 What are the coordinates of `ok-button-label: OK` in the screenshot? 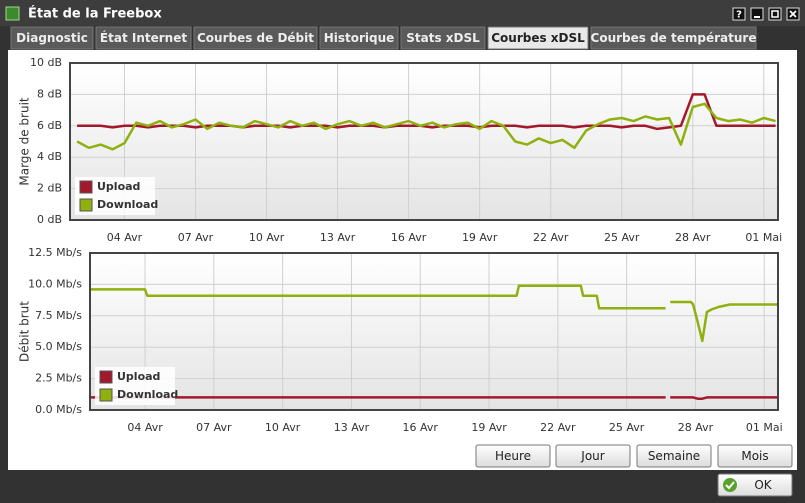 It's located at (763, 485).